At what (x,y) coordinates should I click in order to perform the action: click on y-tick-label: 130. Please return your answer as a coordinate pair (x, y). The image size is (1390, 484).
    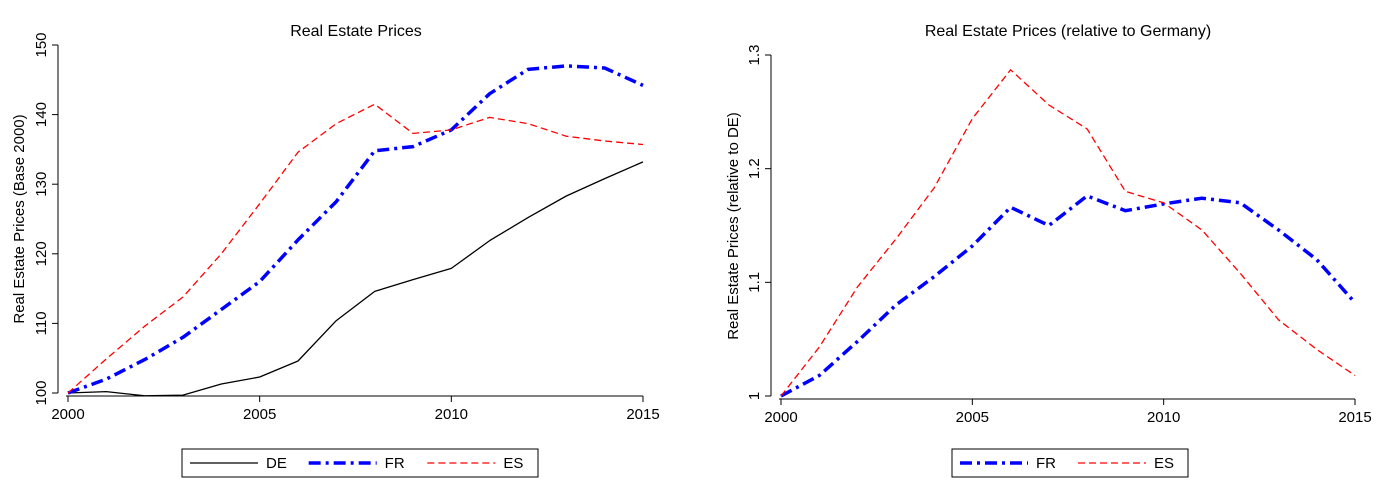
    Looking at the image, I should click on (41, 184).